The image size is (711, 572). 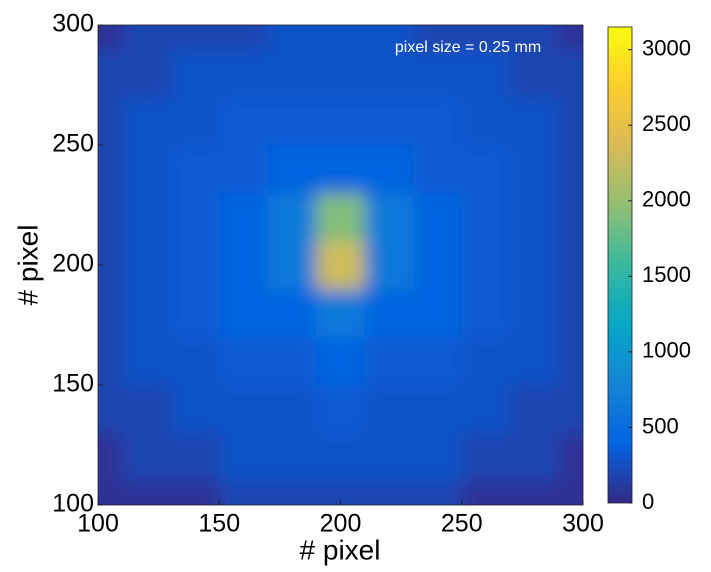 I want to click on colorbar-tick-label: 500, so click(x=660, y=425).